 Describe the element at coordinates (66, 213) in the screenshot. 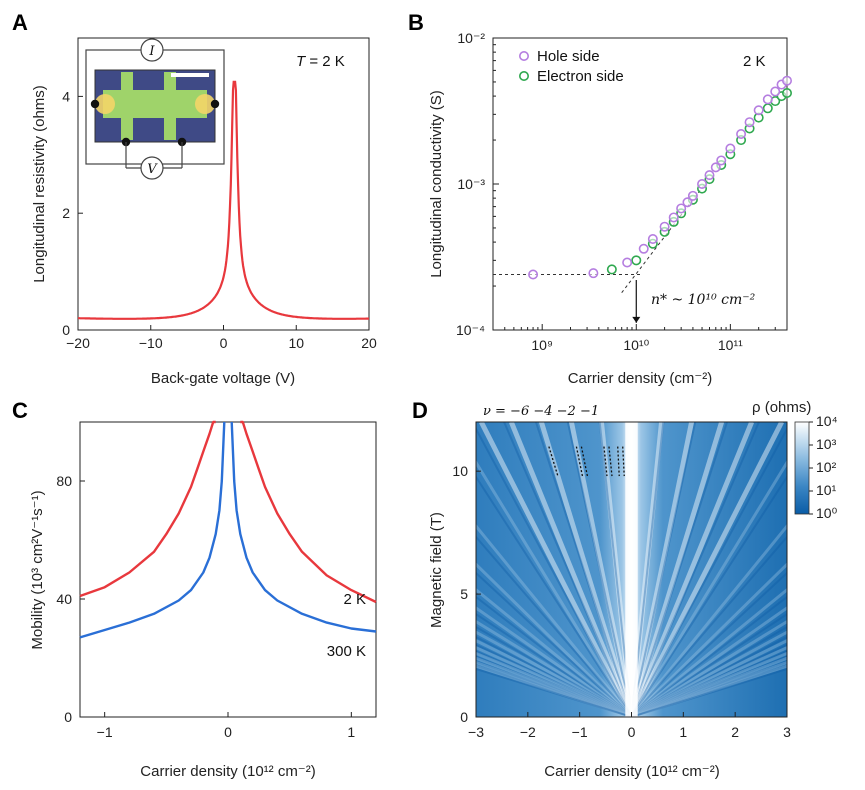

I see `y-tick-label: 2` at that location.